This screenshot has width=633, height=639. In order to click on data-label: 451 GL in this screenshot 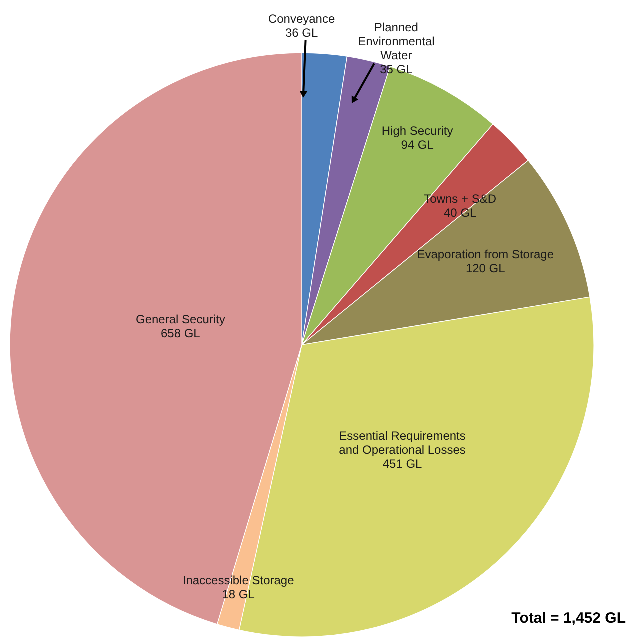, I will do `click(402, 463)`.